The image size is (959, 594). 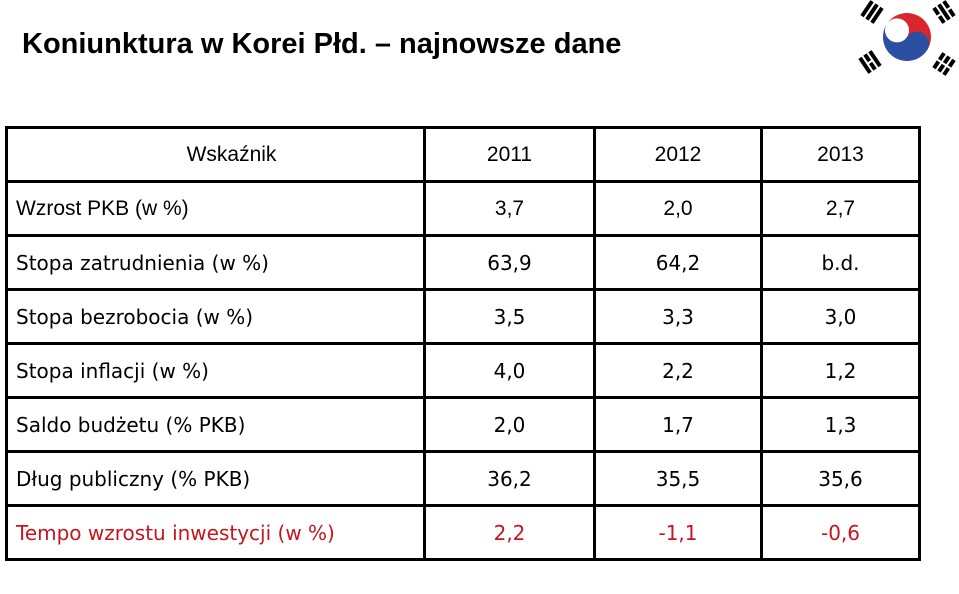 I want to click on table-row: Stopa inflacji (w %) 4,0 2,2 1,2, so click(x=463, y=370).